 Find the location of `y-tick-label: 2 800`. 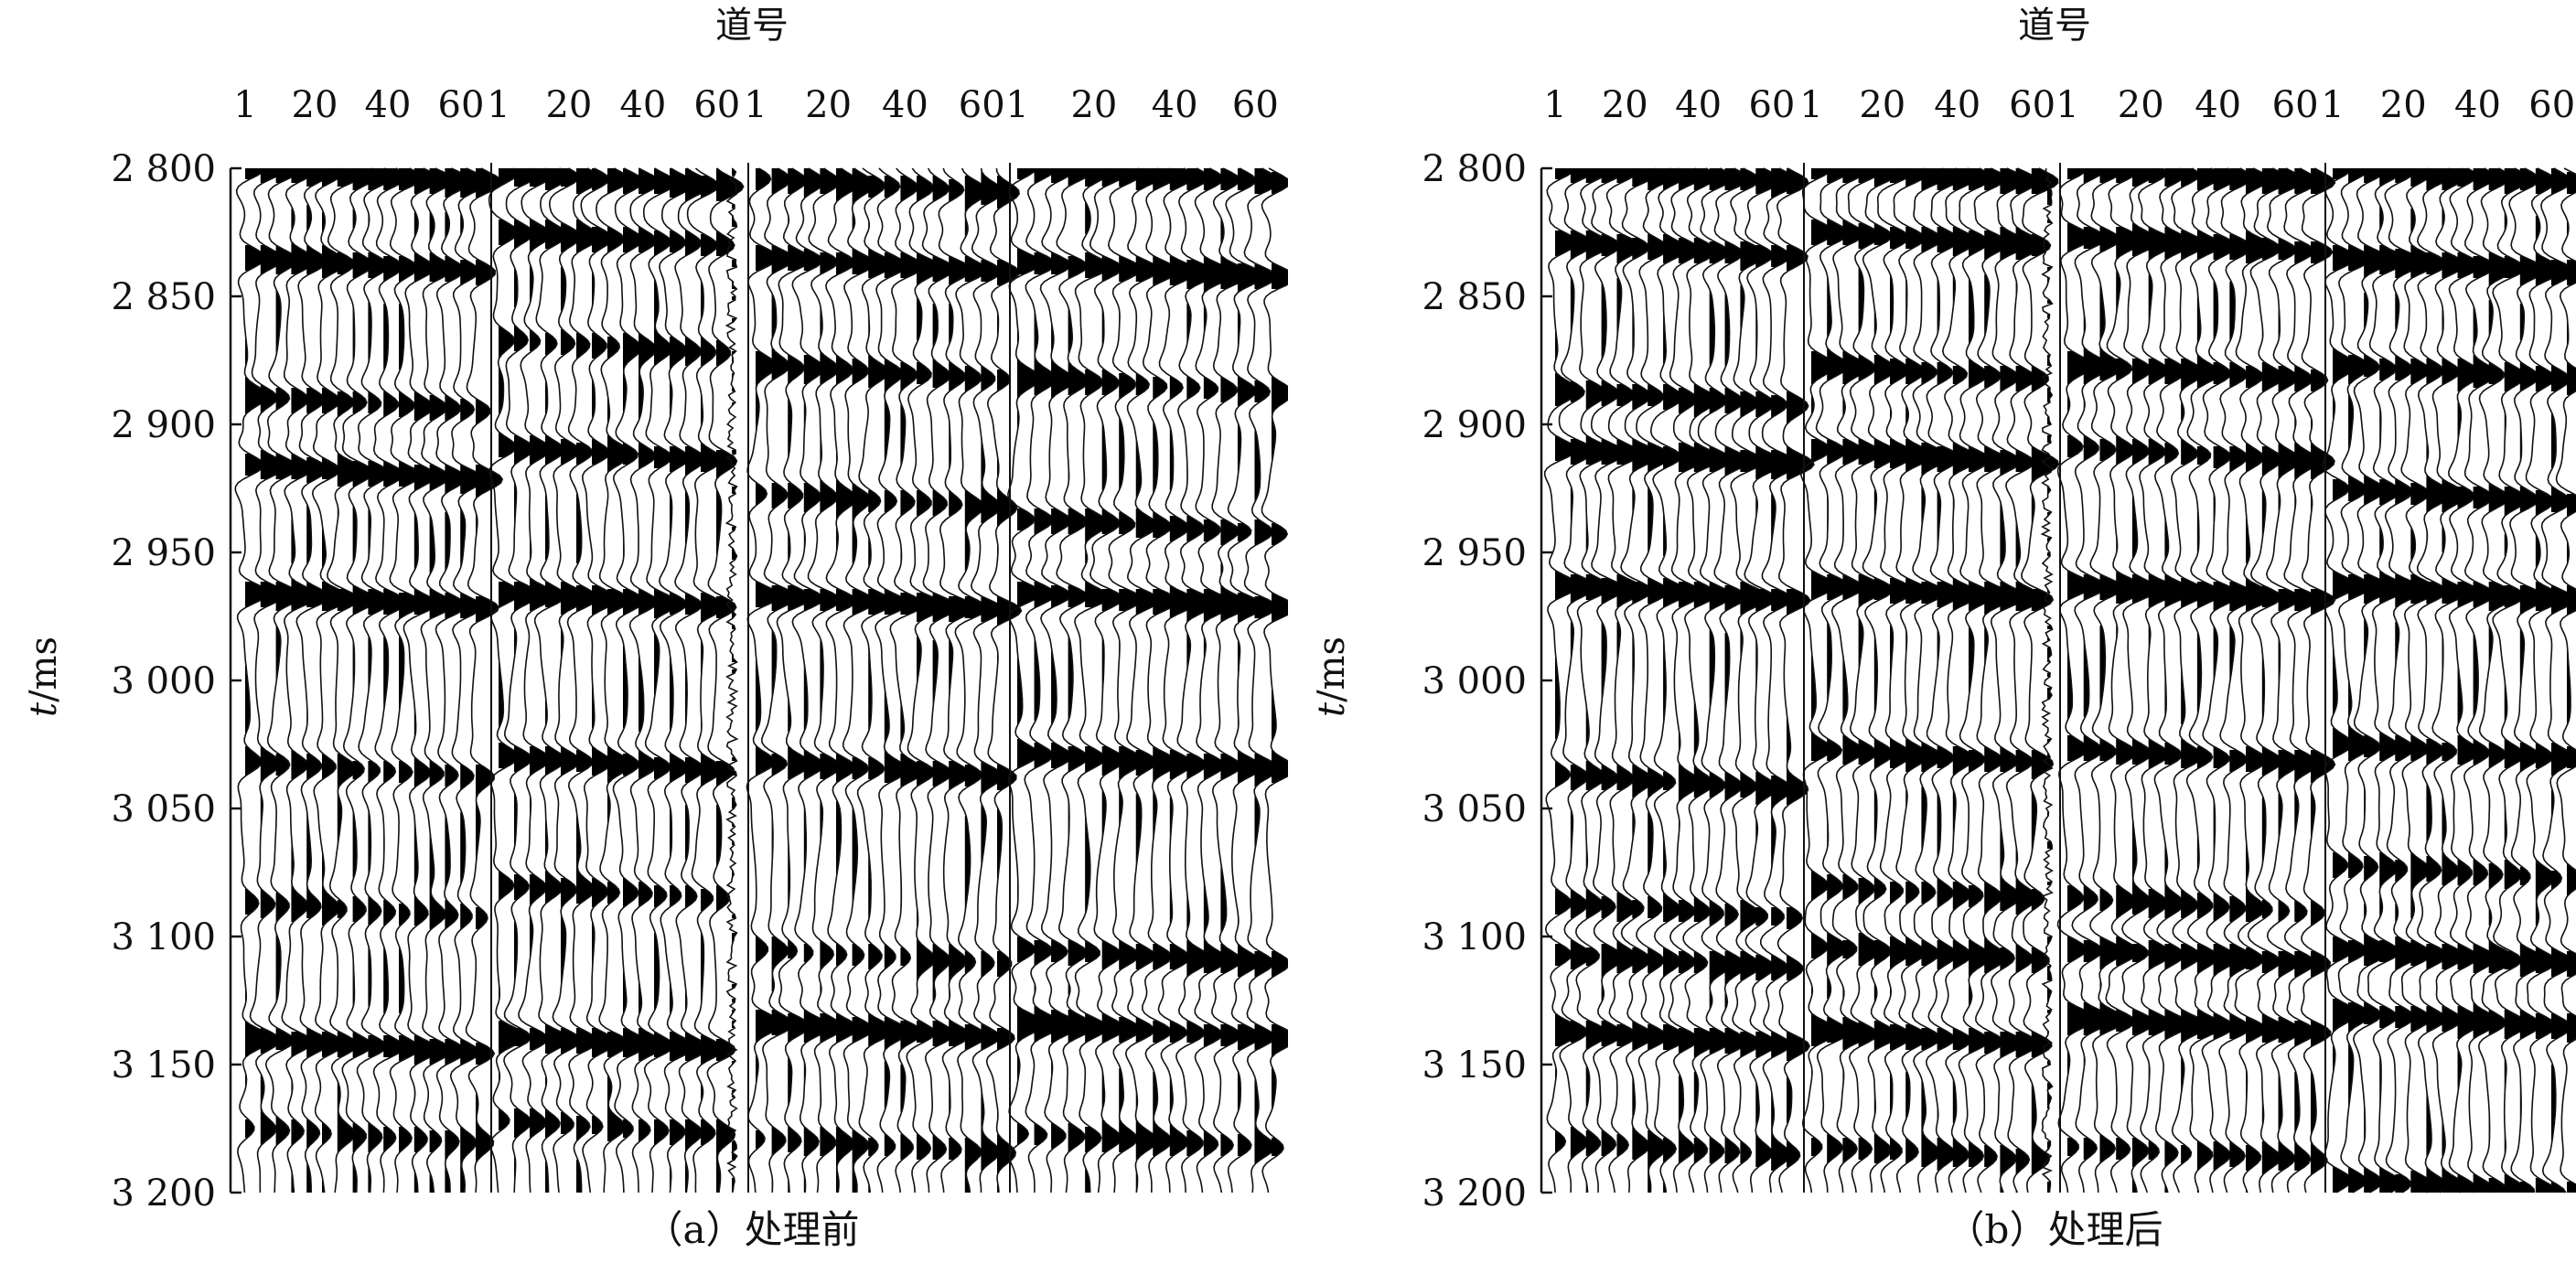

y-tick-label: 2 800 is located at coordinates (1475, 169).